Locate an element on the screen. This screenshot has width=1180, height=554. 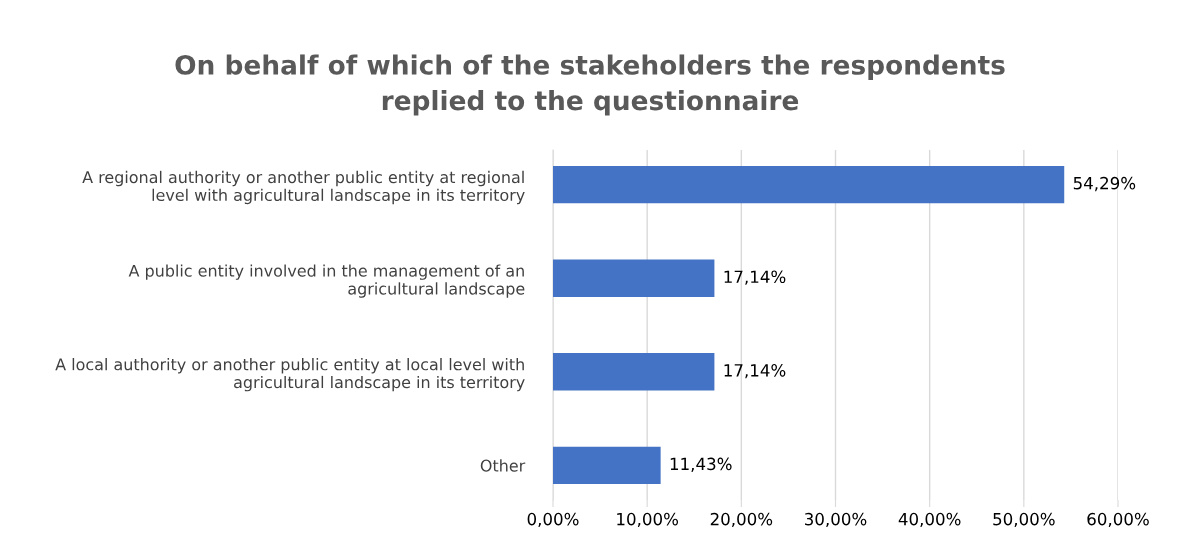
data-label: 54,29% is located at coordinates (1104, 184).